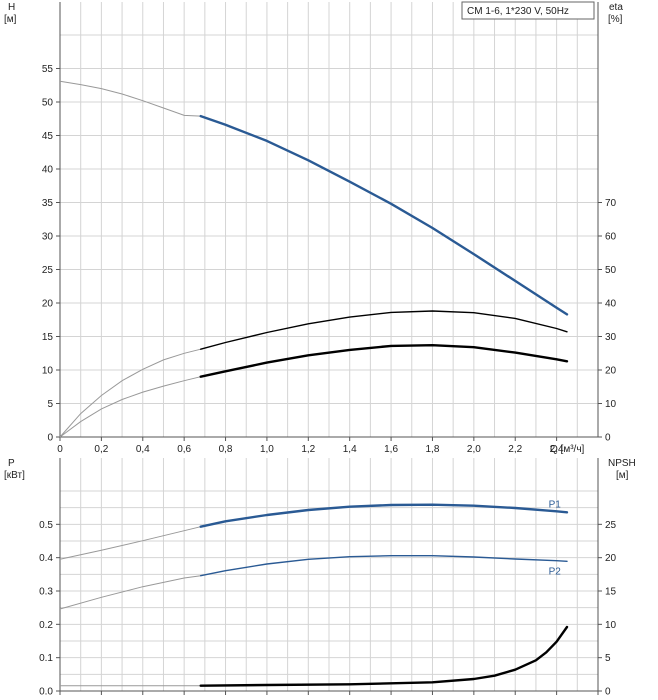 The image size is (658, 700). What do you see at coordinates (608, 438) in the screenshot?
I see `top-y-right-tick-label: 0` at bounding box center [608, 438].